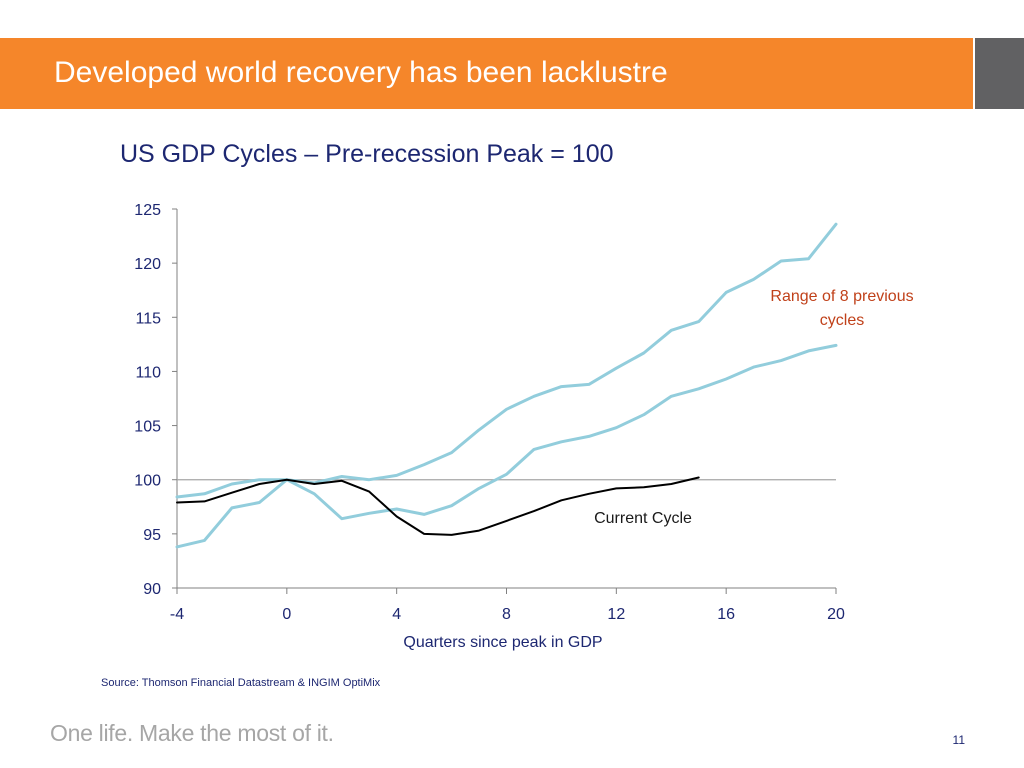 This screenshot has height=768, width=1024. What do you see at coordinates (506, 614) in the screenshot?
I see `x-tick-label: 8` at bounding box center [506, 614].